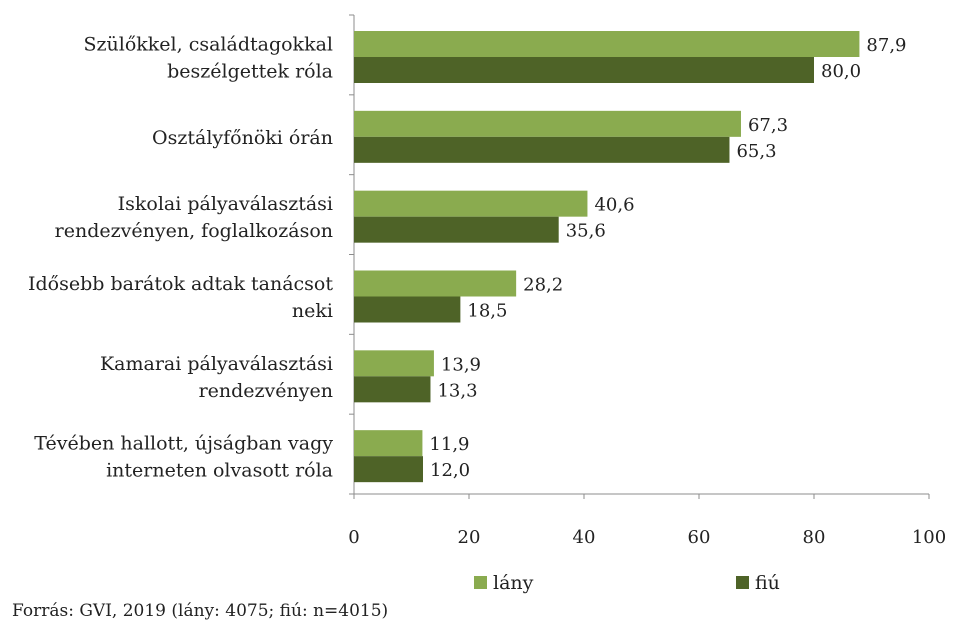 This screenshot has height=633, width=975. I want to click on bar-fiú-5, so click(388, 469).